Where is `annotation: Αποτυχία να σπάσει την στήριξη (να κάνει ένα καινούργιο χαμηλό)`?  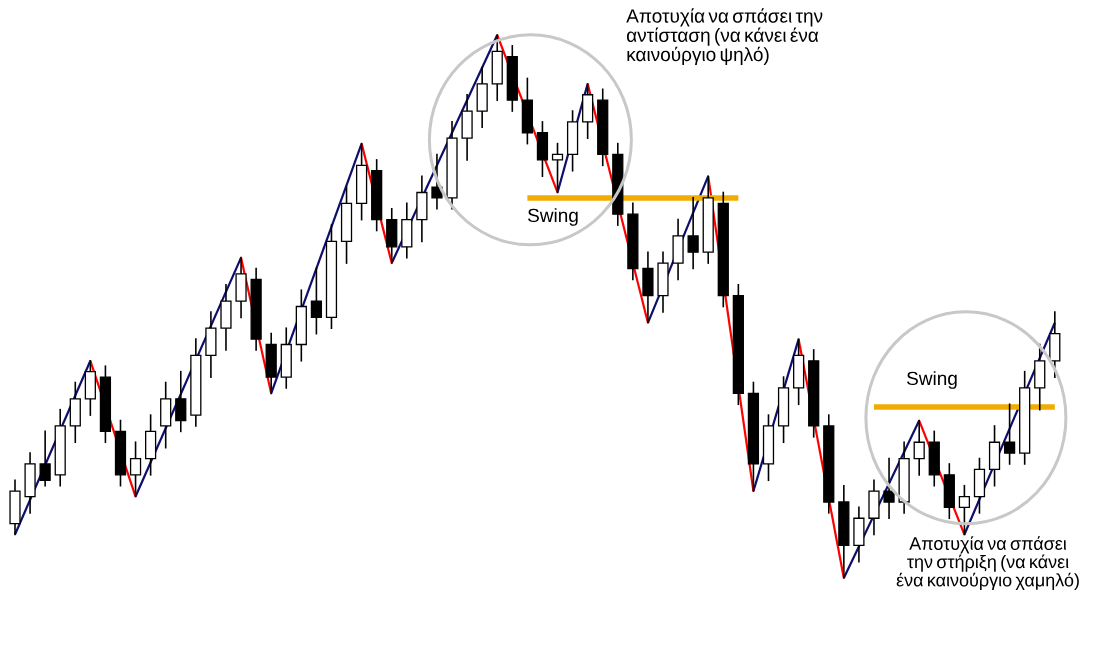
annotation: Αποτυχία να σπάσει την στήριξη (να κάνει ένα καινούργιο χαμηλό) is located at coordinates (987, 563).